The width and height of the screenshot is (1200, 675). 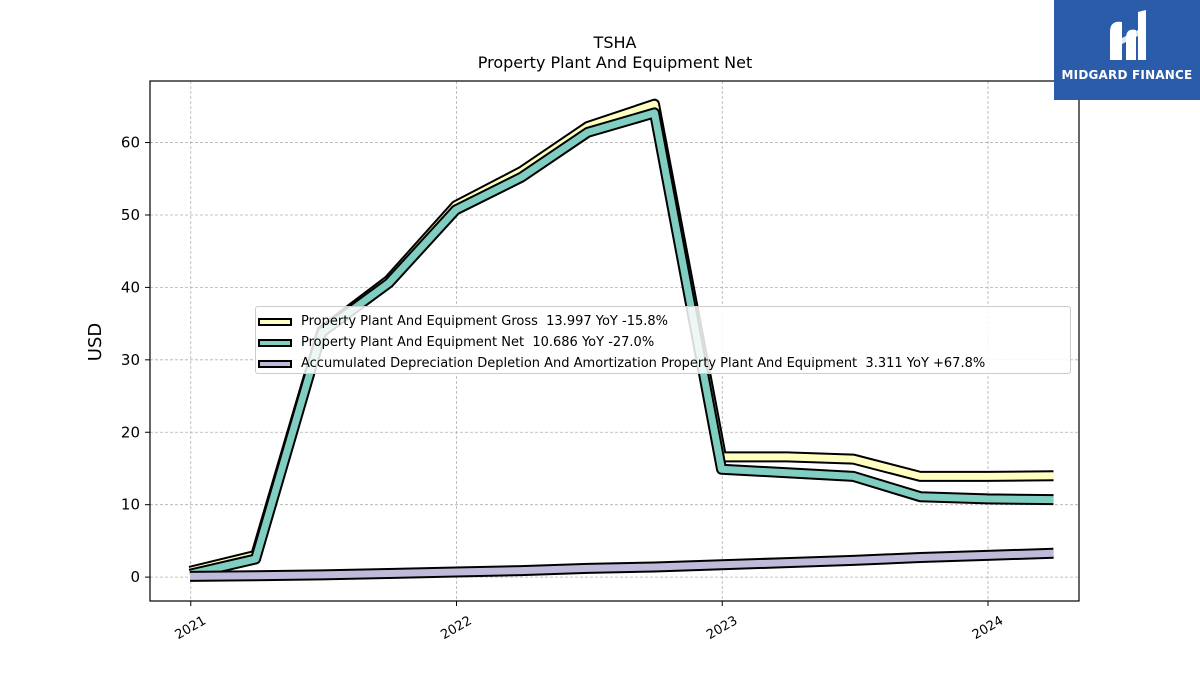 I want to click on y-tick-label: 10, so click(x=130, y=505).